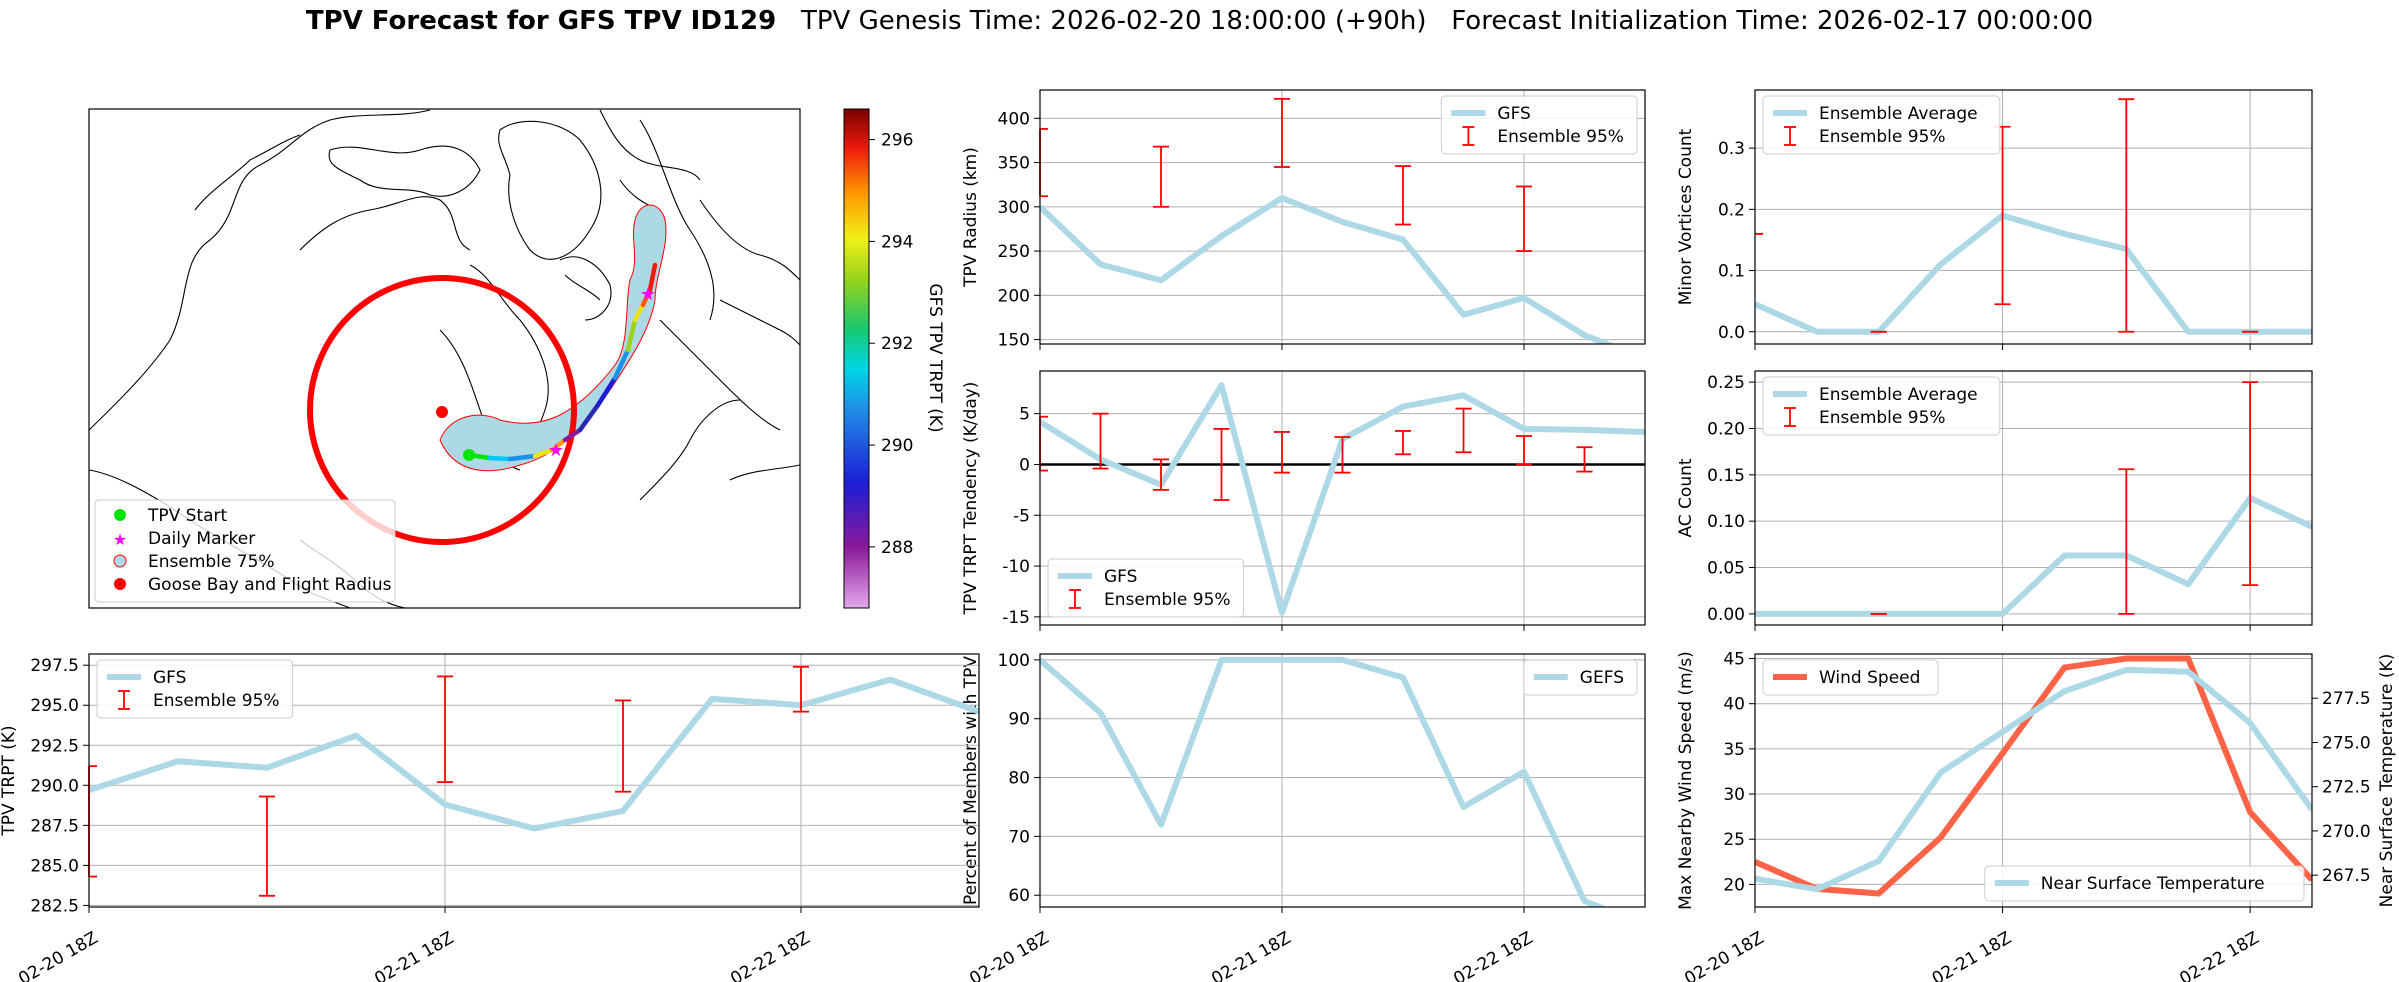 This screenshot has height=982, width=2399. Describe the element at coordinates (1734, 750) in the screenshot. I see `y-tick-label: 35` at that location.